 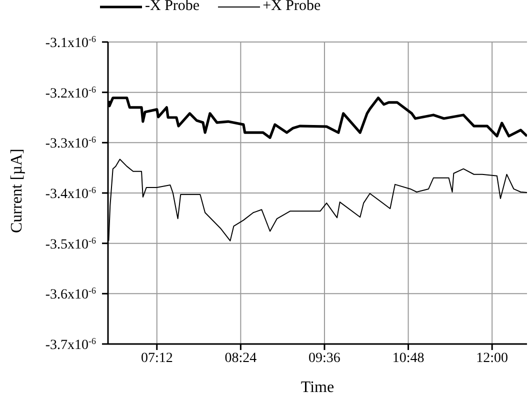 I want to click on y-axis-title: Current [µA], so click(x=17, y=190).